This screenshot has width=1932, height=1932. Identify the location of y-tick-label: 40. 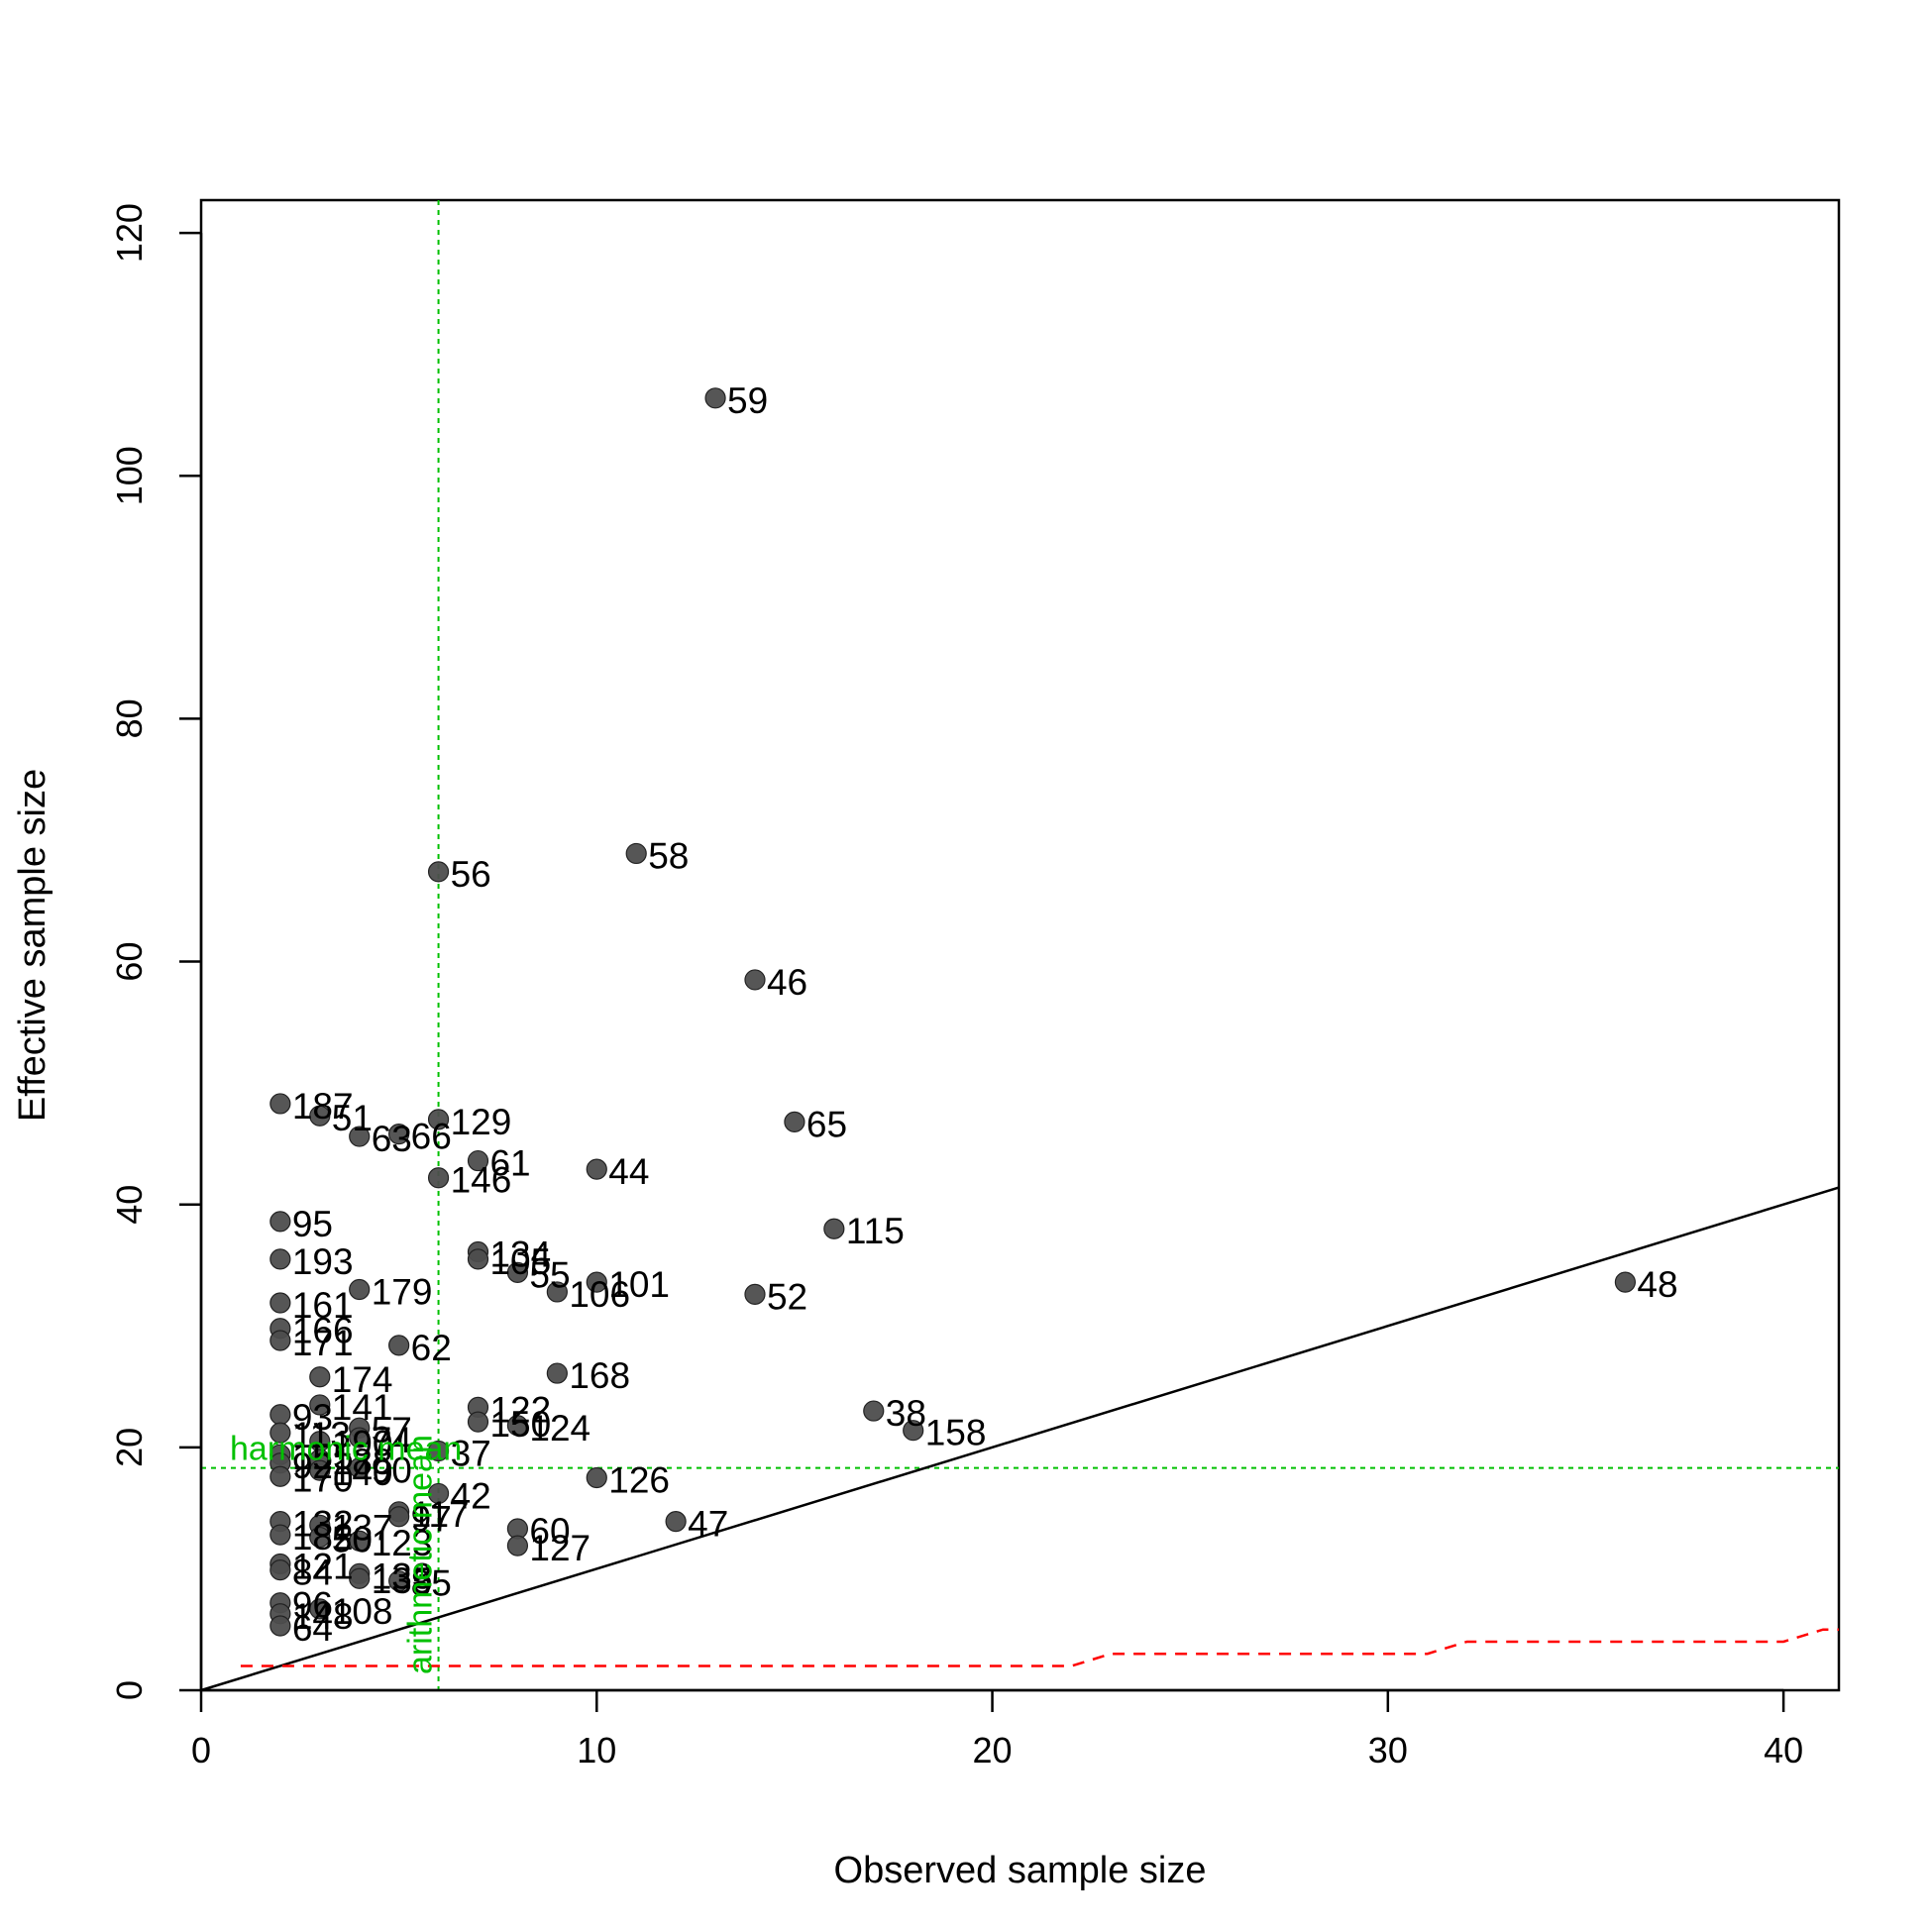
(129, 1205).